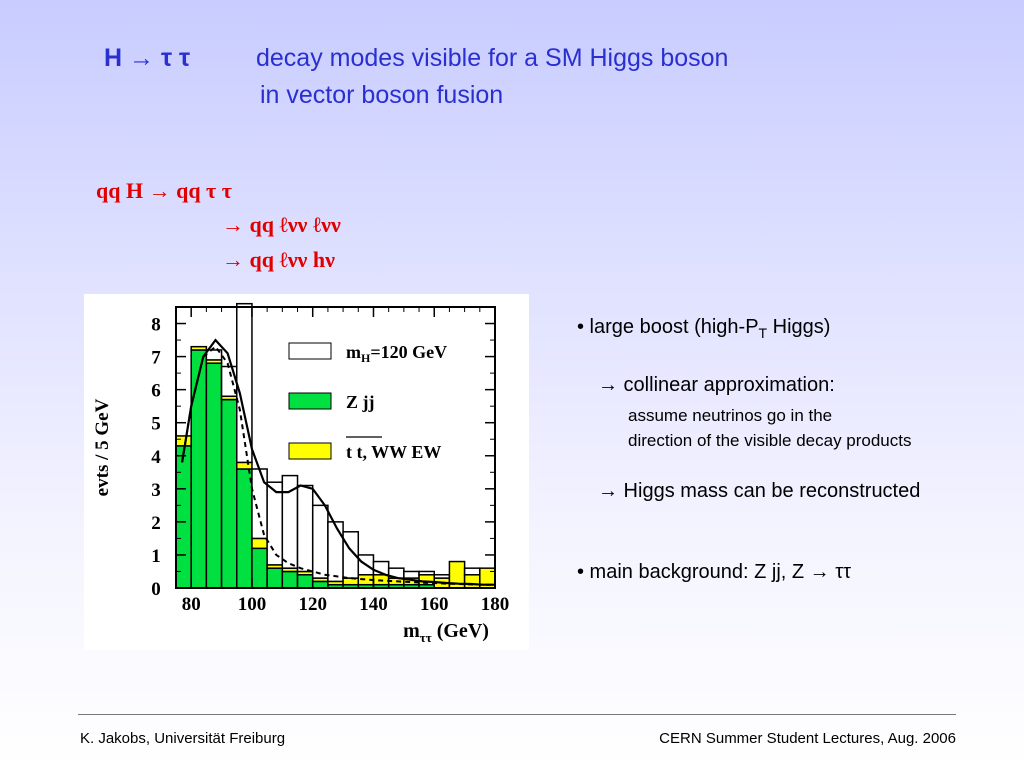 Image resolution: width=1024 pixels, height=768 pixels. What do you see at coordinates (770, 440) in the screenshot?
I see `bullet-collinear-detail2: direction of the visible decay products` at bounding box center [770, 440].